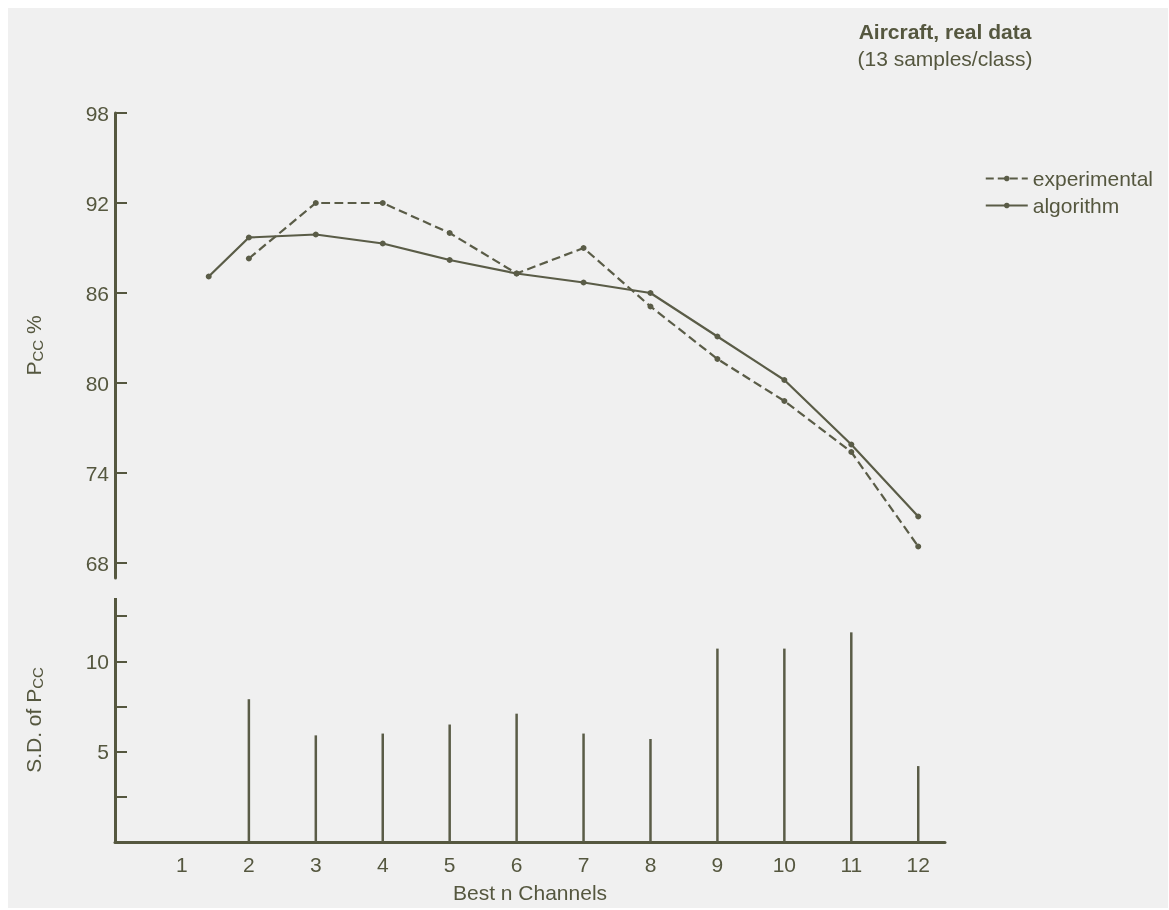 This screenshot has height=910, width=1169. I want to click on y-tick-label: 5, so click(103, 752).